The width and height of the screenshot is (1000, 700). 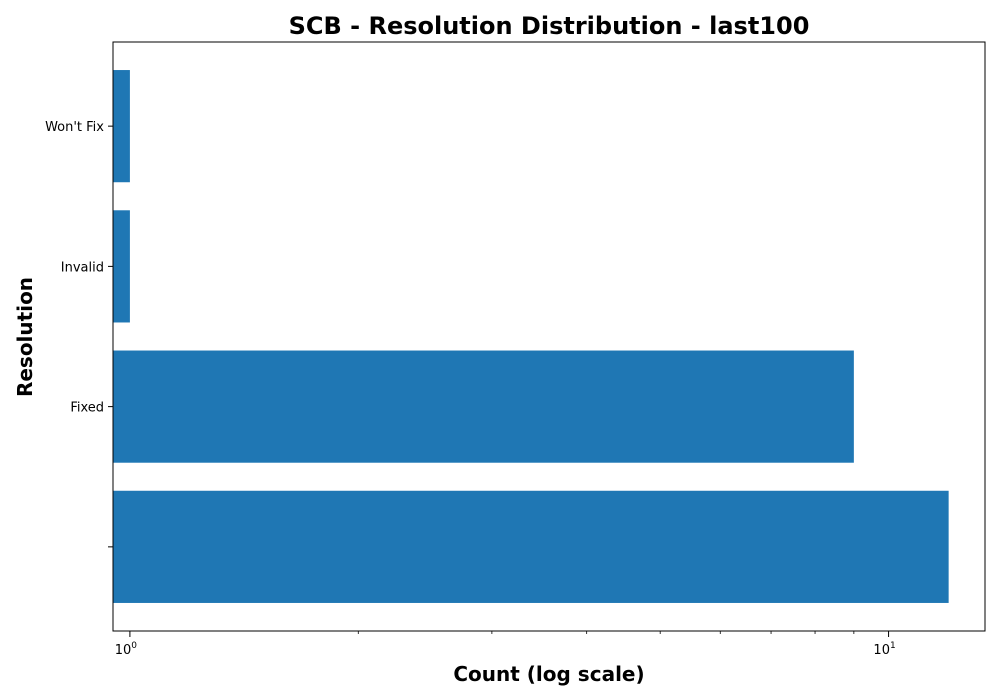 I want to click on x-axis-ticks: 100 10¹, so click(x=505, y=644).